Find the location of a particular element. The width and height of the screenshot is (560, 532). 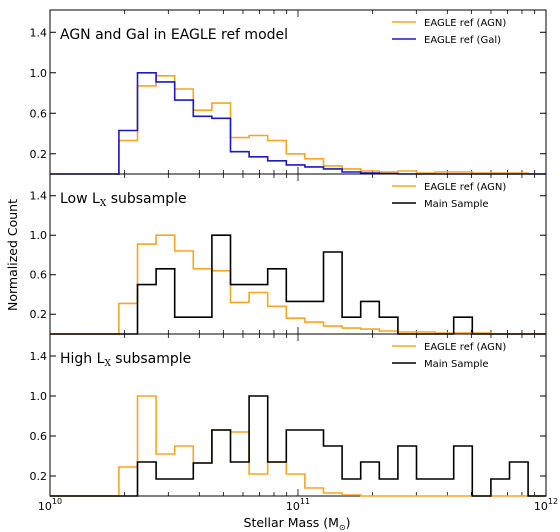

y-axis-label: Normalized Count is located at coordinates (12, 255).